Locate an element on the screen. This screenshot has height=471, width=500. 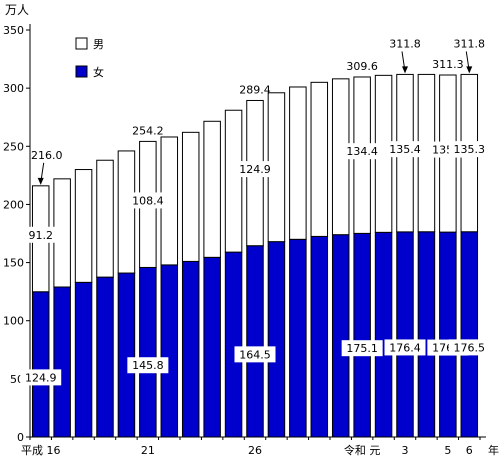
x-tick-label: 21 is located at coordinates (148, 450).